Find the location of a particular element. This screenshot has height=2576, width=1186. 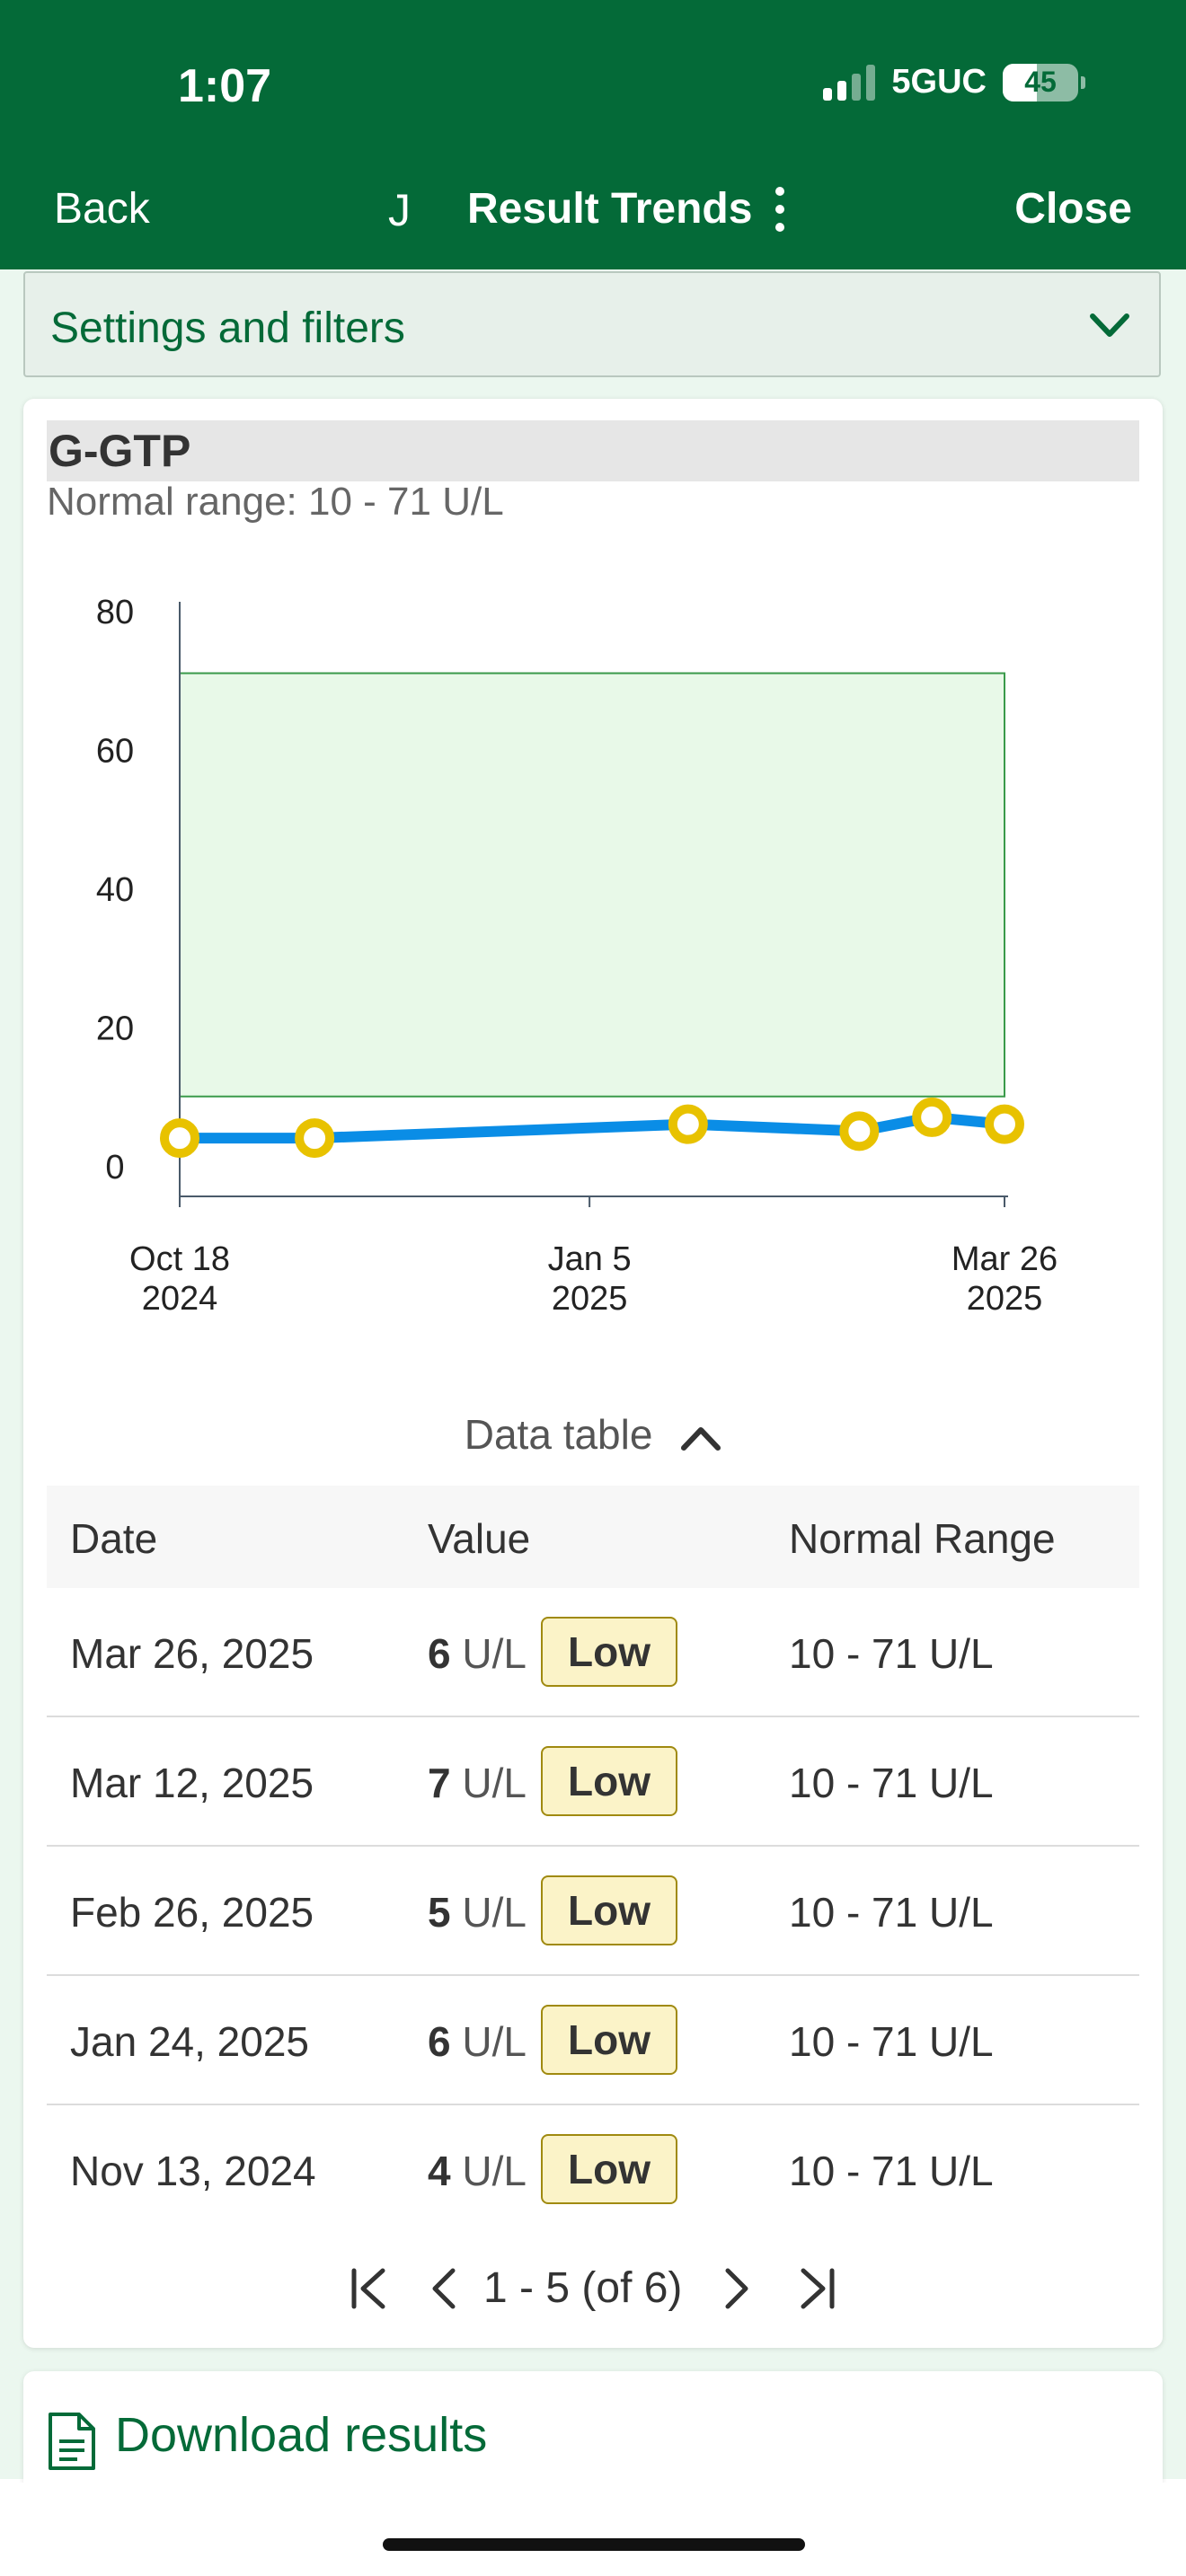

first-page-icon is located at coordinates (369, 2288).